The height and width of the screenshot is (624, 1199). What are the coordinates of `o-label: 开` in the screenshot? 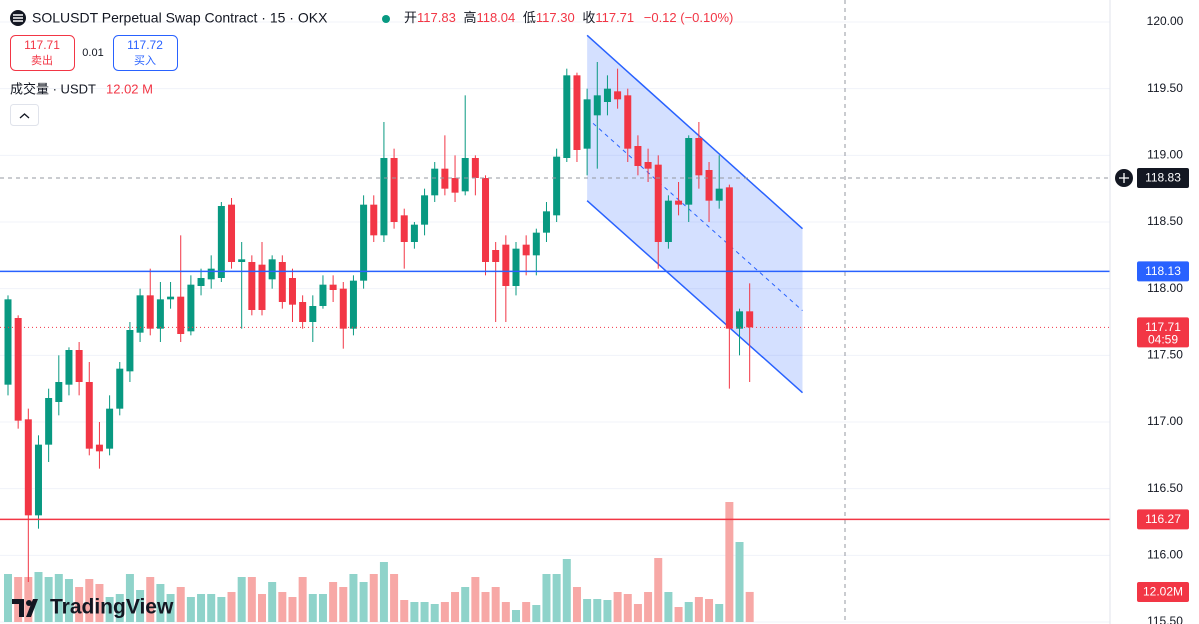 It's located at (410, 17).